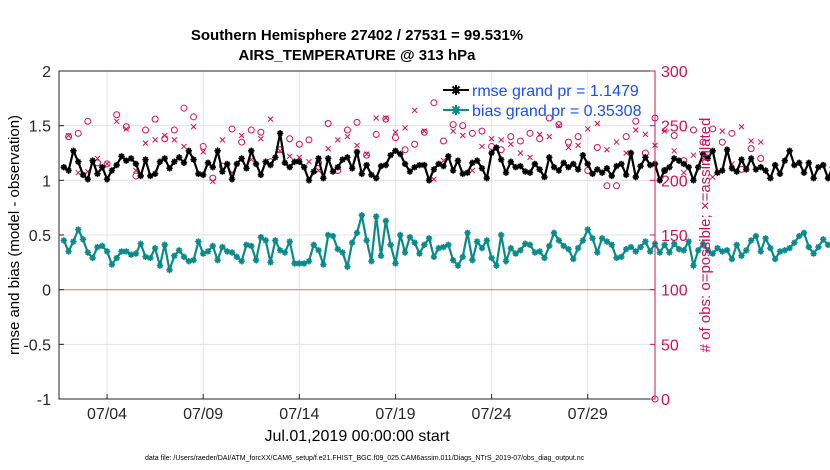  Describe the element at coordinates (674, 181) in the screenshot. I see `y2-tick-label: 200` at that location.